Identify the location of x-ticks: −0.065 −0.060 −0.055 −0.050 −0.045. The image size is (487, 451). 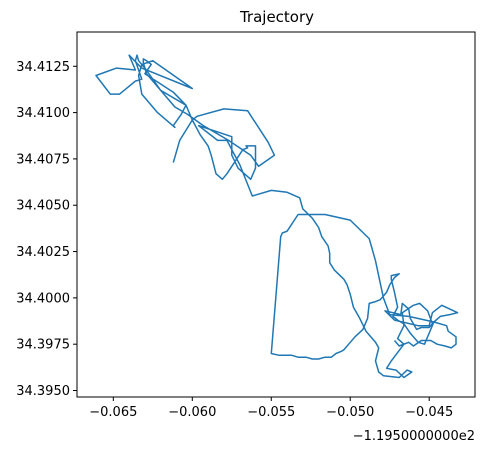
(271, 408).